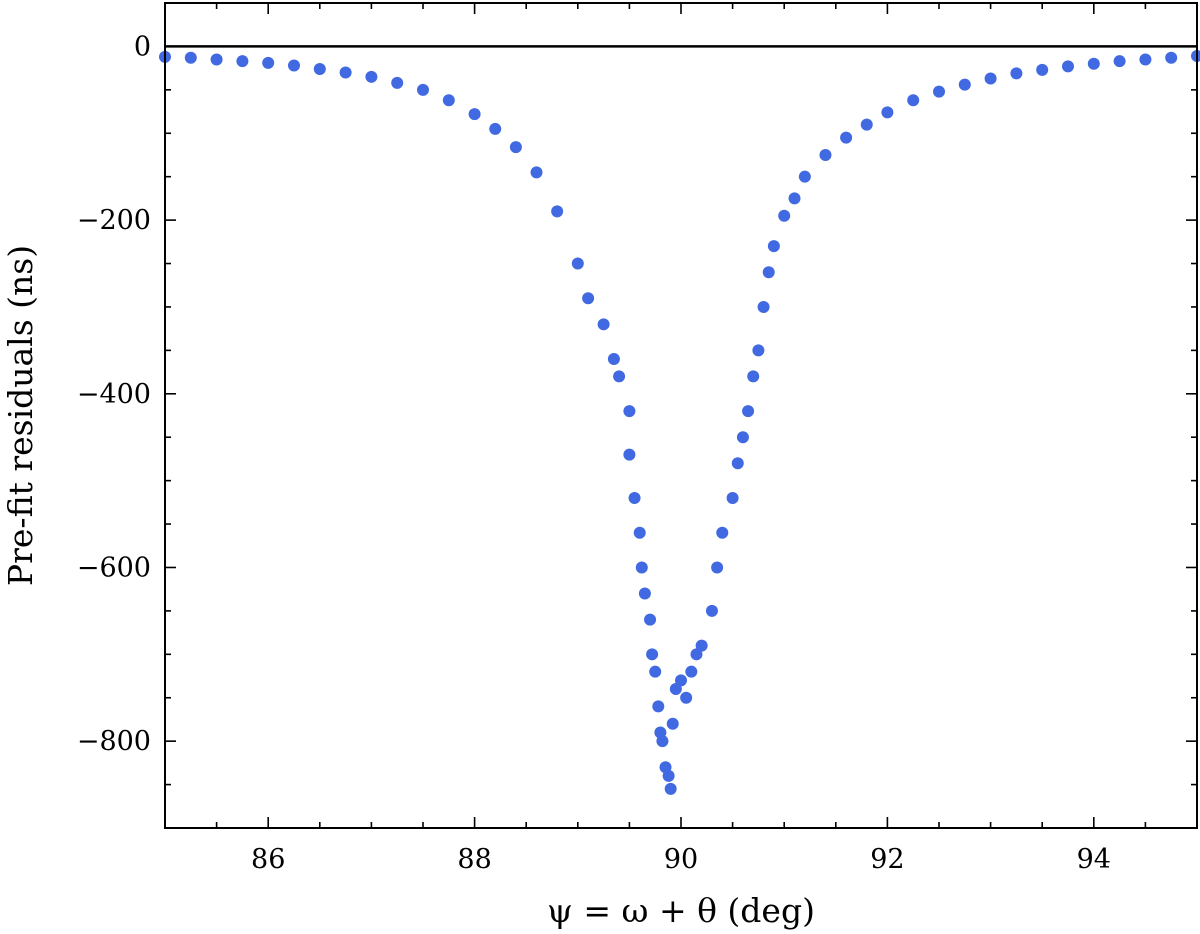  I want to click on x-axis-label: ψ = ω + θ (deg), so click(681, 910).